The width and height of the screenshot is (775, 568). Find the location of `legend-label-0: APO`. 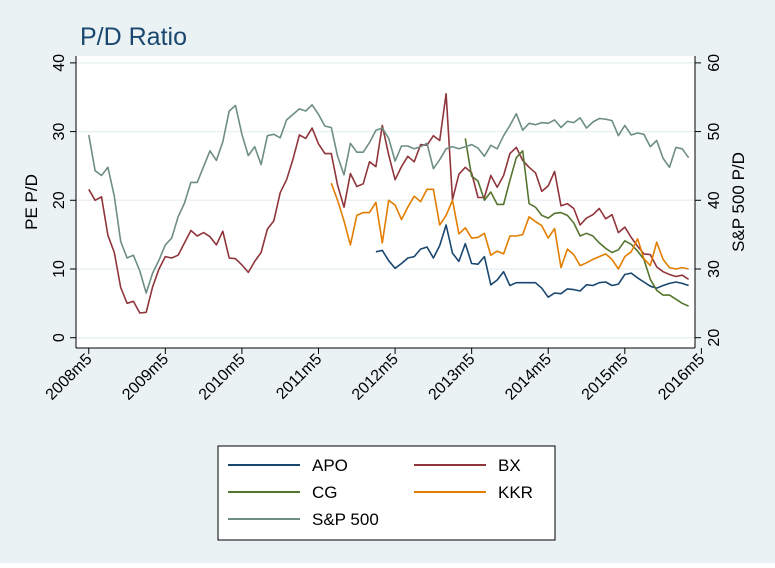

legend-label-0: APO is located at coordinates (330, 465).